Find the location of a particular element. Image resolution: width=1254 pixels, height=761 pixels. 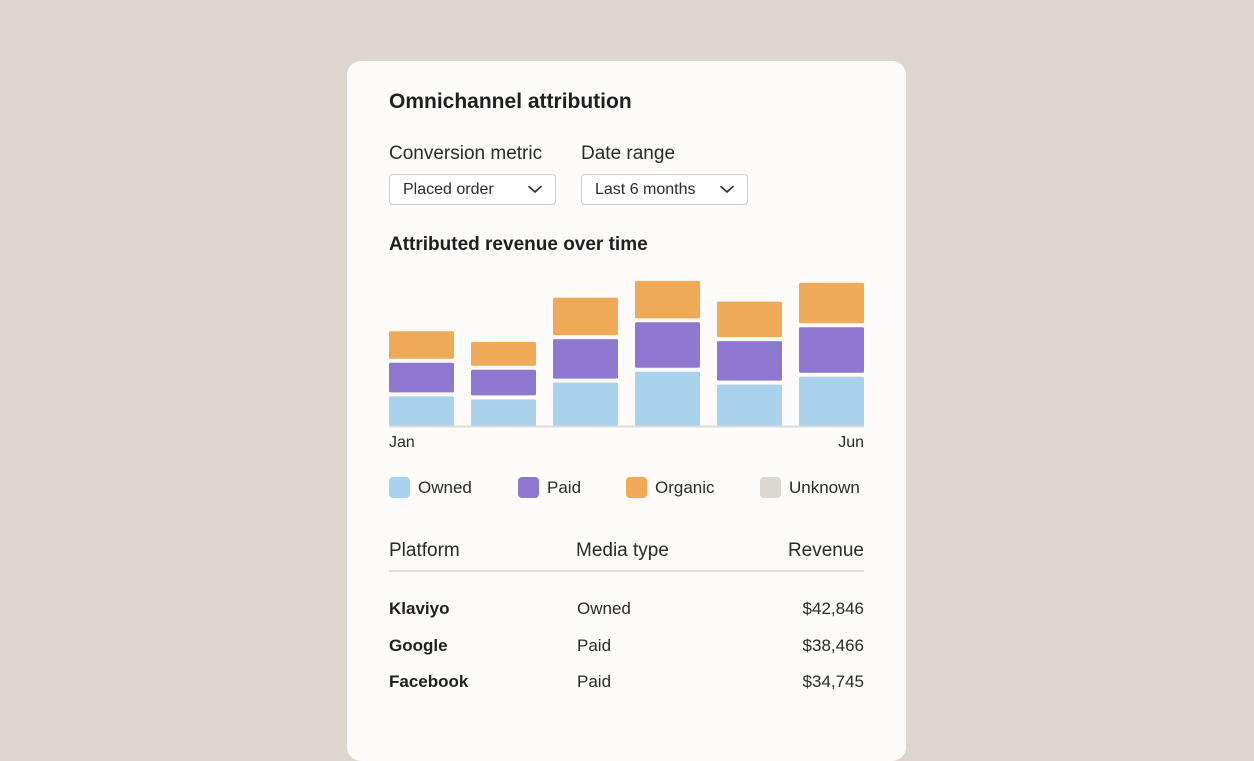

table-row: Klaviyo Owned $42,846 is located at coordinates (626, 611).